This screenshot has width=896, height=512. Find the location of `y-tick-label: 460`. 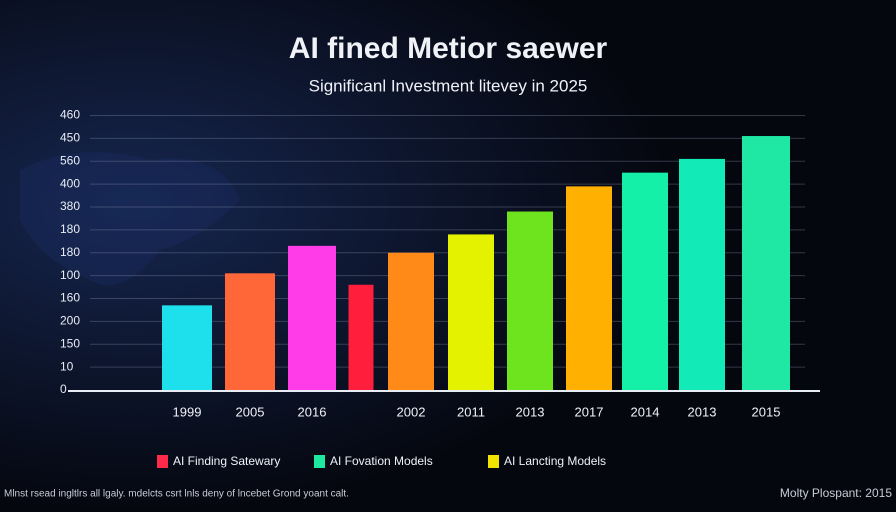

y-tick-label: 460 is located at coordinates (70, 115).